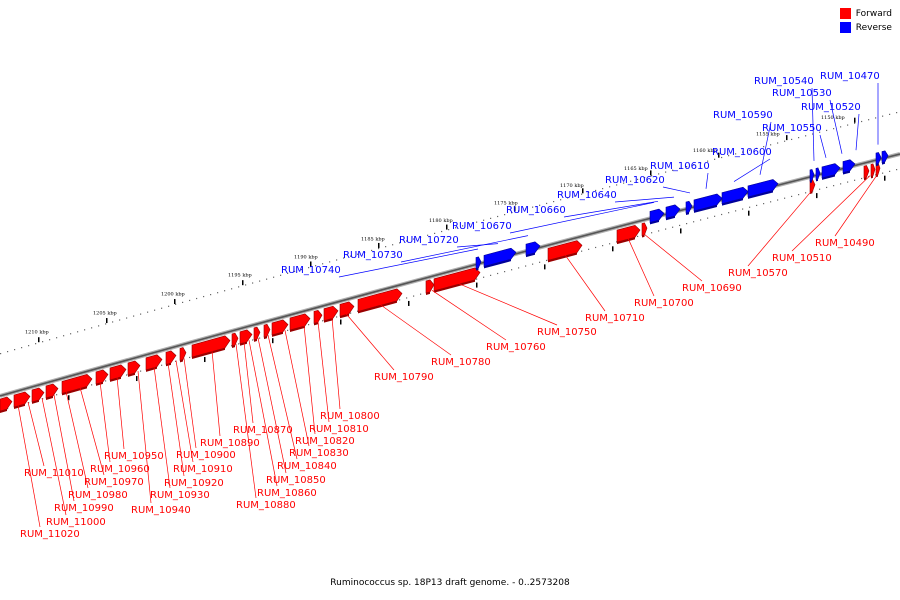  I want to click on rum-10640-label-reverse: RUM_10640, so click(587, 195).